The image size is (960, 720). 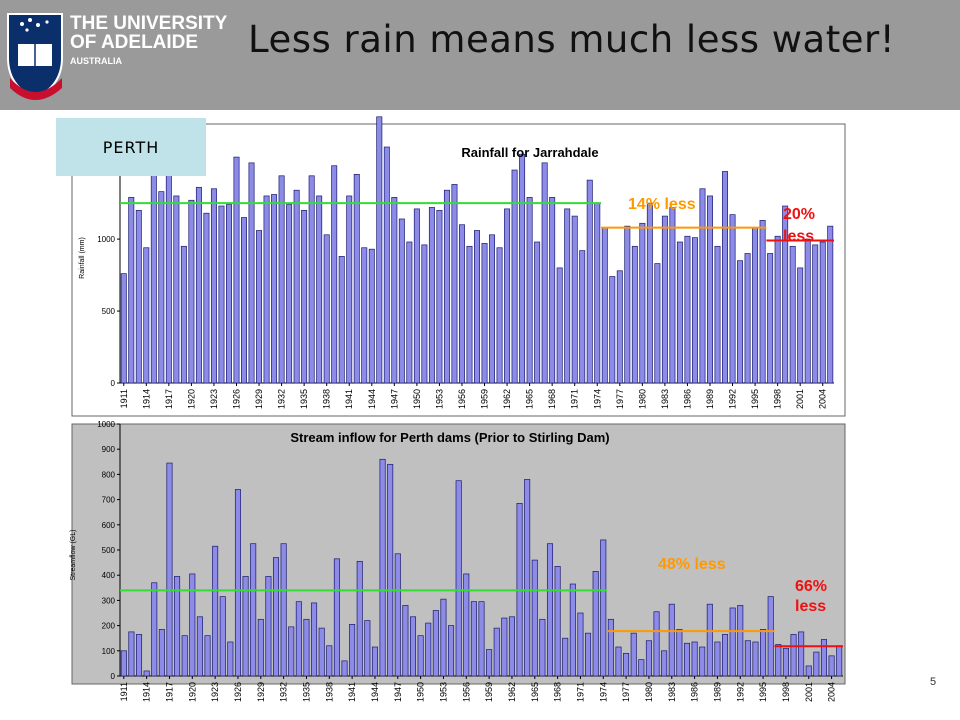 I want to click on streamflow-x-tick-label: 1926, so click(x=238, y=692).